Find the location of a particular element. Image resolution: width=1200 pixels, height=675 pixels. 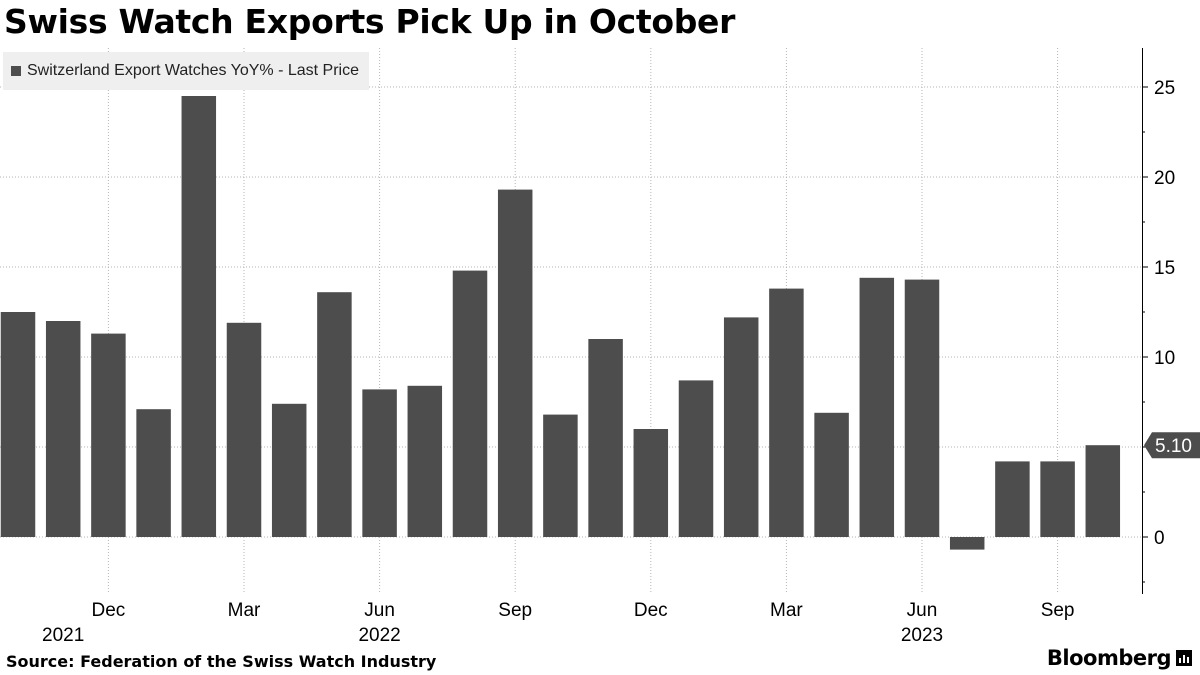

y-tick-label: 15 is located at coordinates (1164, 268).